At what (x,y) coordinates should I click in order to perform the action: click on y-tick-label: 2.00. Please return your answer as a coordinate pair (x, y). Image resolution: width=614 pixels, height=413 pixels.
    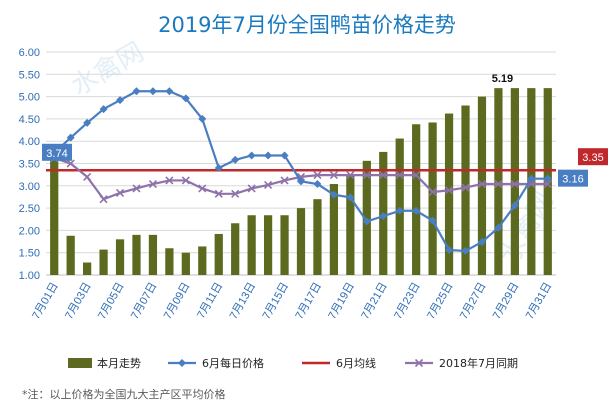
    Looking at the image, I should click on (29, 231).